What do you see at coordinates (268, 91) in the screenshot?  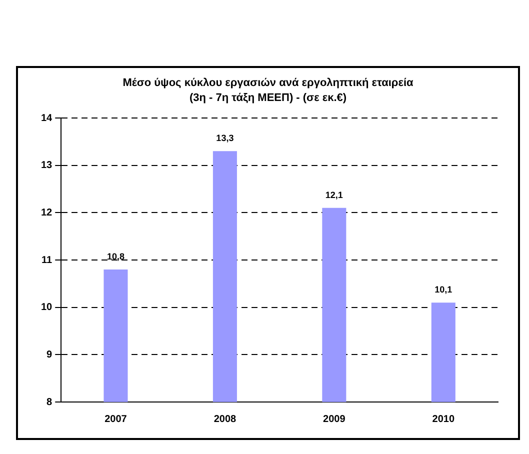 I see `chart-title: Μέσο ύψος κύκλου εργασιών ανά εργοληπτική εταιρεία (3η - 7η τάξη ΜΕΕΠ) - (σε εκ.€)` at bounding box center [268, 91].